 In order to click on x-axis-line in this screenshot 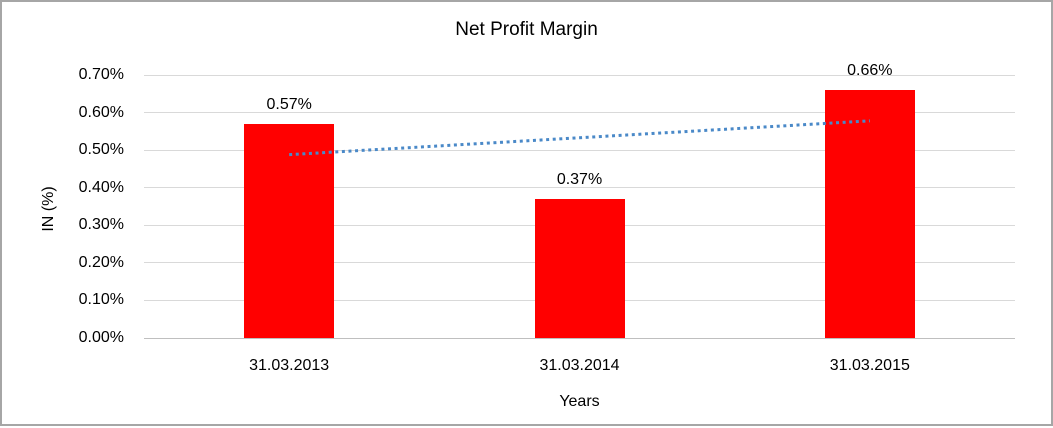, I will do `click(579, 338)`.